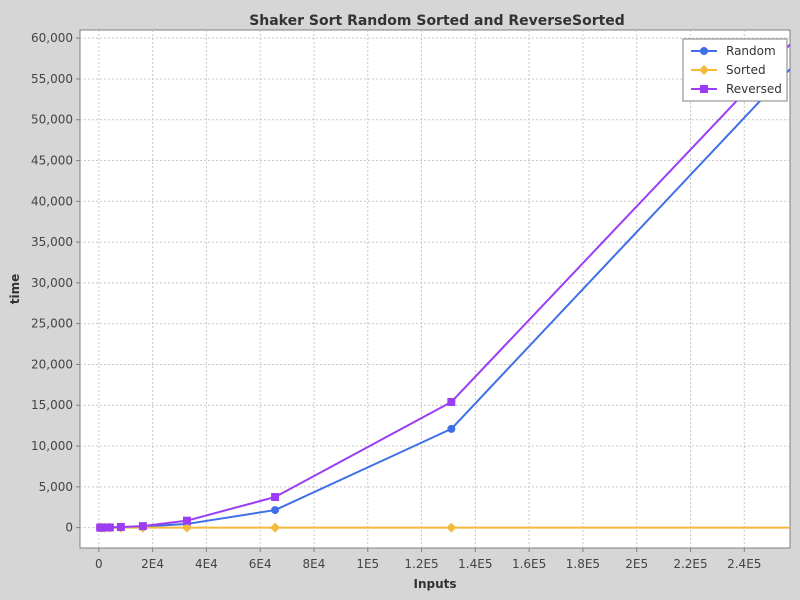  Describe the element at coordinates (636, 564) in the screenshot. I see `x-tick-label: 2E5` at that location.